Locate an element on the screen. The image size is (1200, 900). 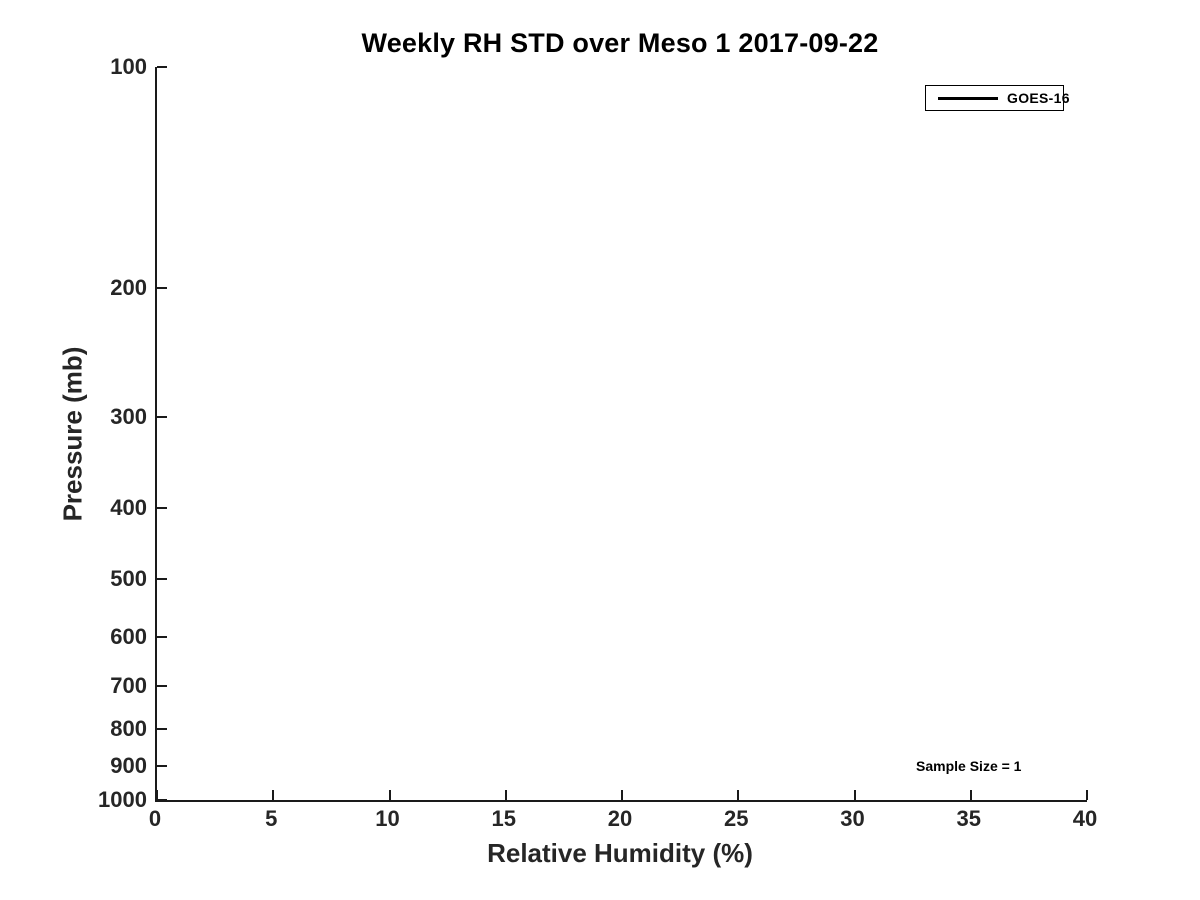
sample-size-annotation: Sample Size = 1 is located at coordinates (969, 766).